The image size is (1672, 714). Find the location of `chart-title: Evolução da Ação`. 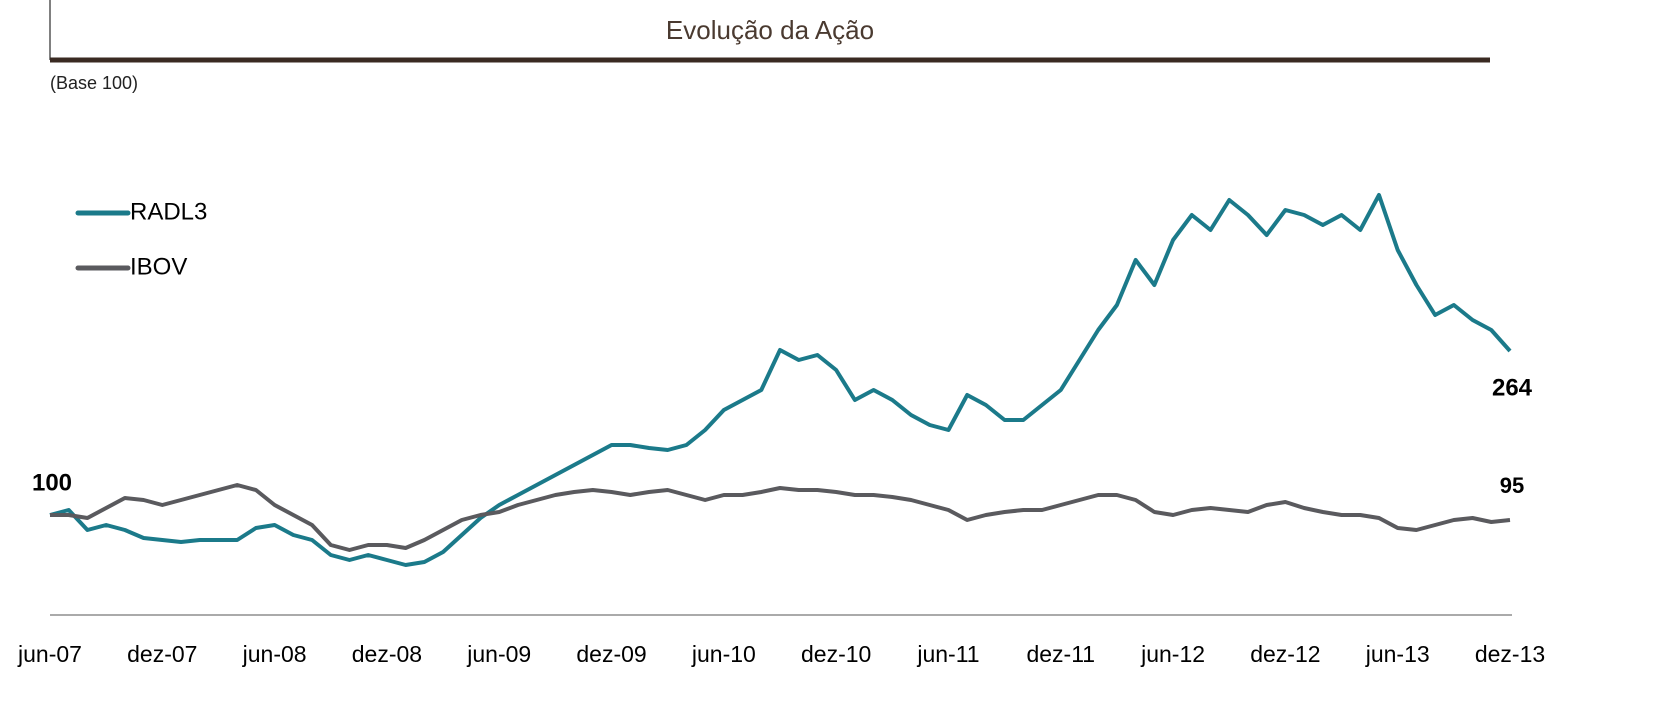

chart-title: Evolução da Ação is located at coordinates (770, 30).